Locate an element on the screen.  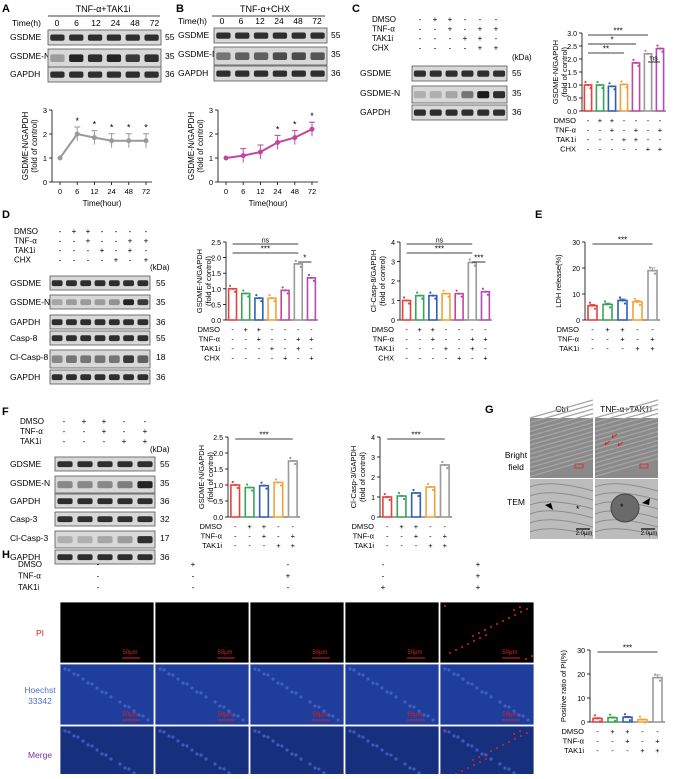
panelB-chart-xtick-label: 0 is located at coordinates (226, 191).